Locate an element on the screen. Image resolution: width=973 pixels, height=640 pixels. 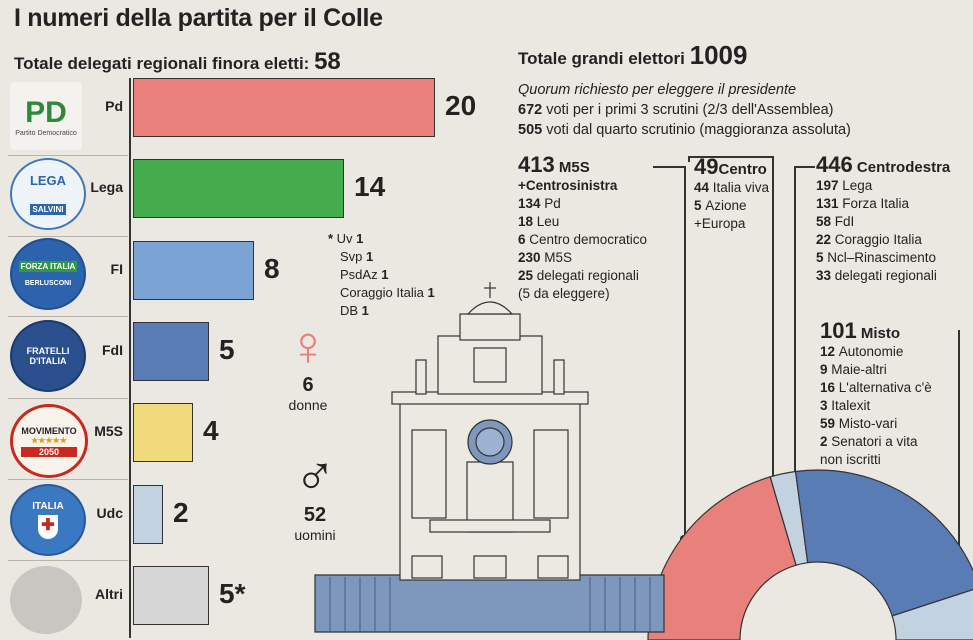
bar-fi is located at coordinates (193, 270).